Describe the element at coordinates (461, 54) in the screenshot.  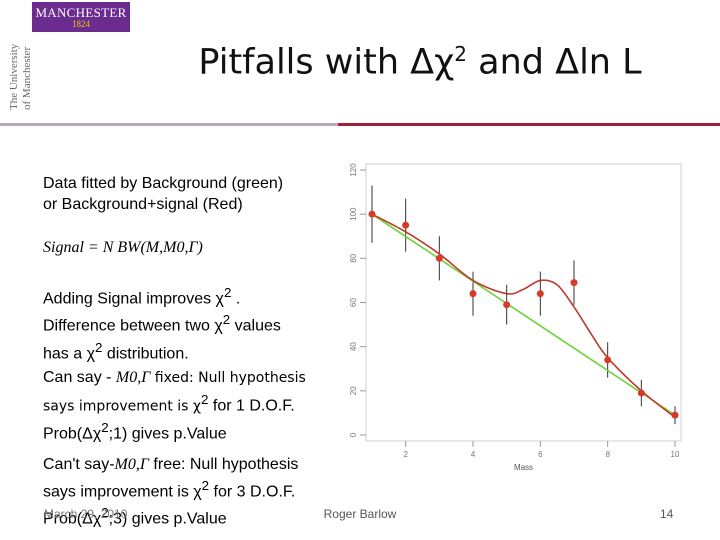
I see `title-sup: 2` at that location.